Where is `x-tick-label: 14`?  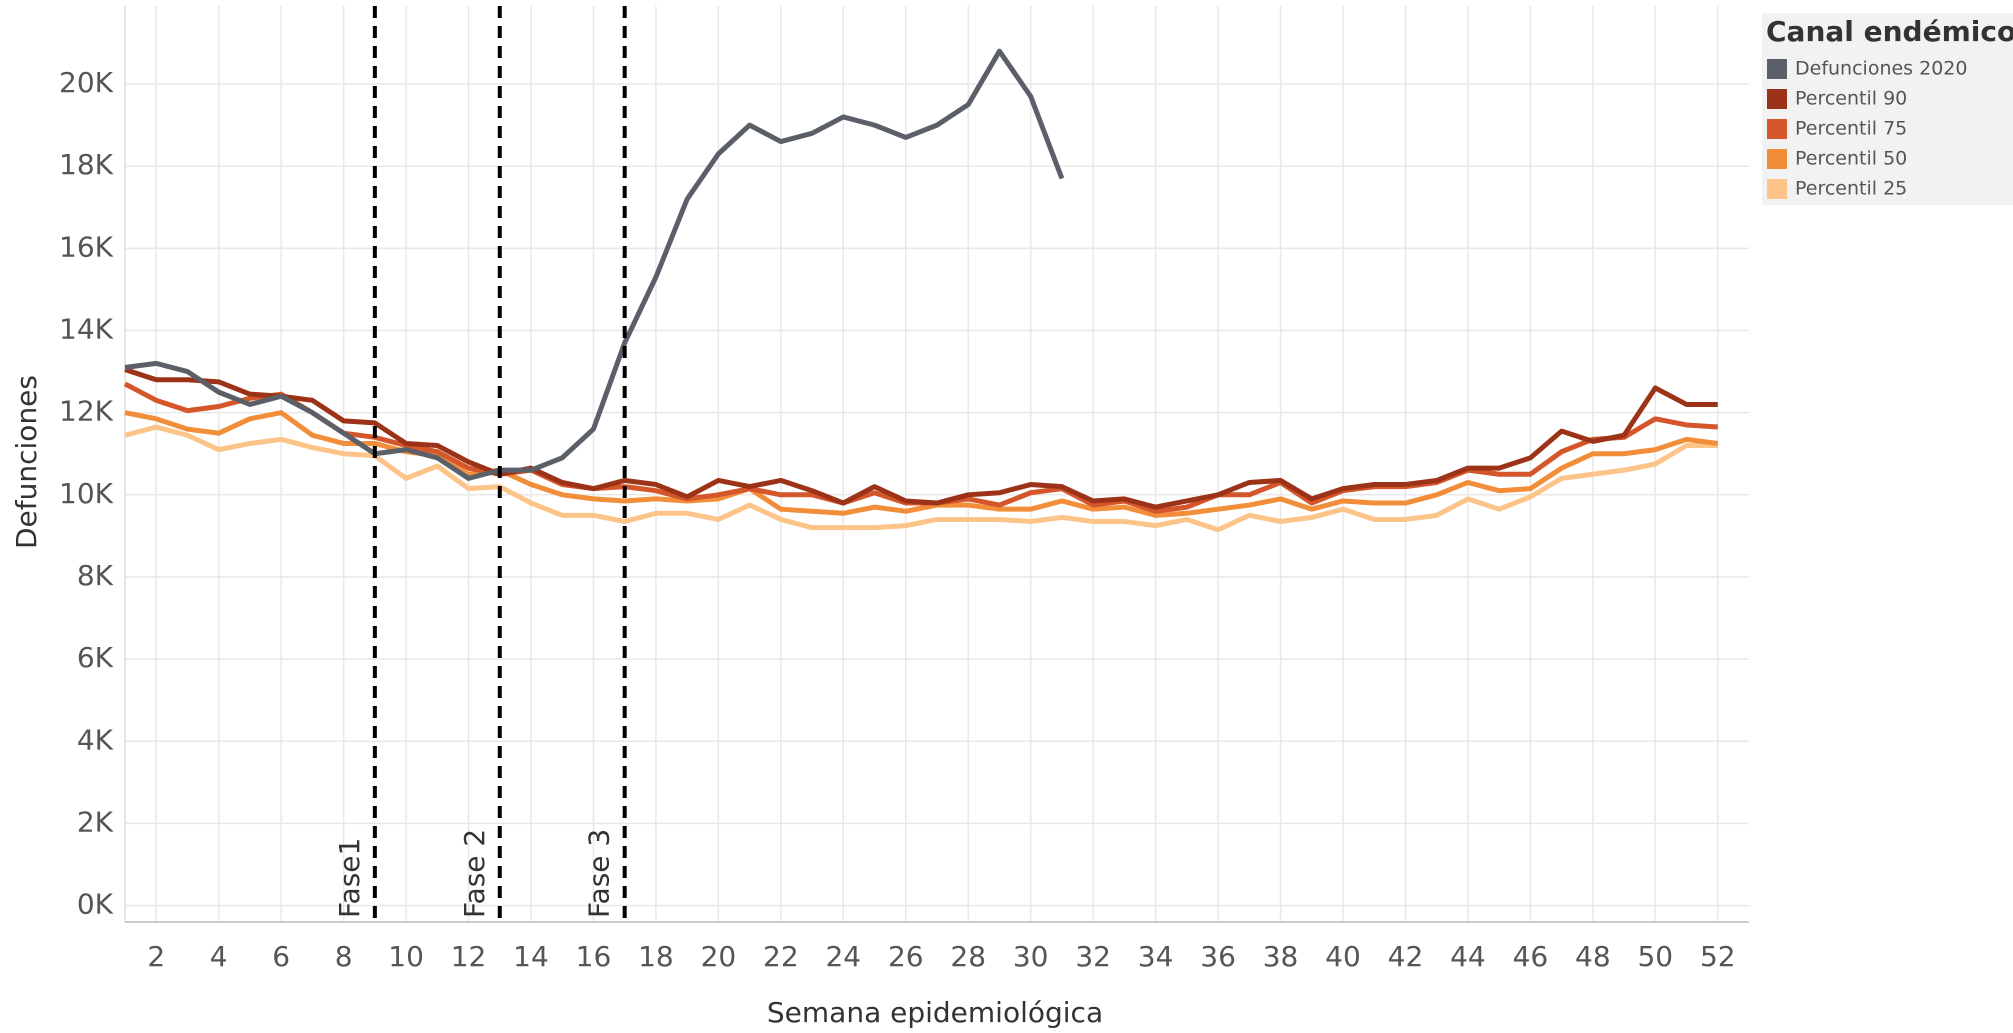
x-tick-label: 14 is located at coordinates (531, 956).